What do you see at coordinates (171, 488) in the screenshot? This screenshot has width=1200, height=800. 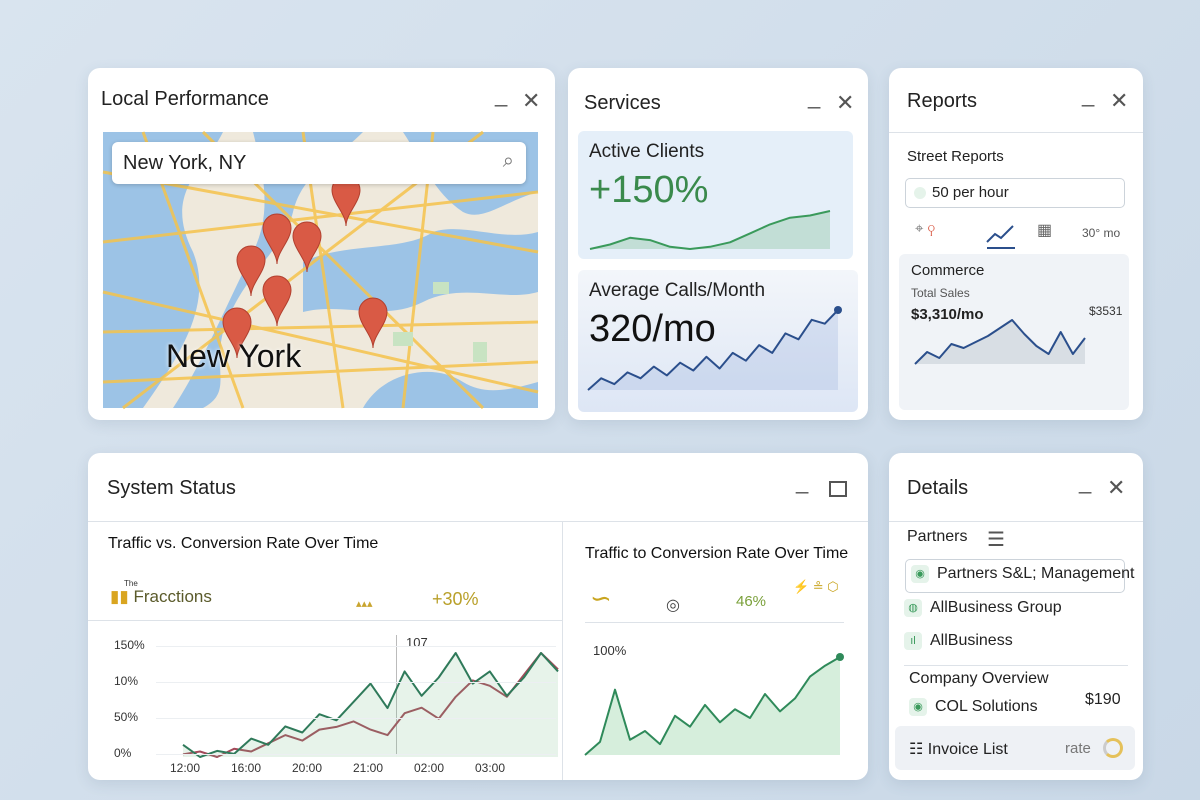 I see `panel-title: System Status` at bounding box center [171, 488].